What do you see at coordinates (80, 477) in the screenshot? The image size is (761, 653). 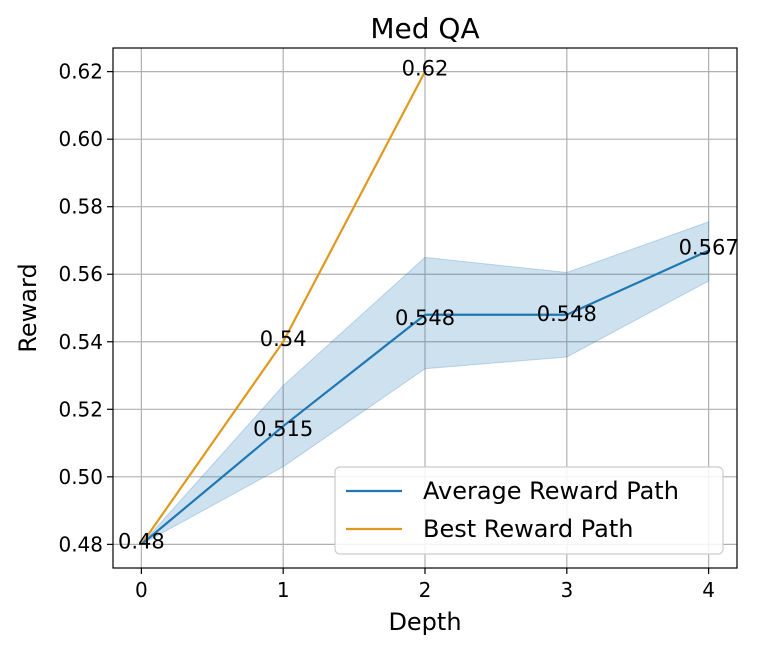 I see `y-tick-label: 0.50` at bounding box center [80, 477].